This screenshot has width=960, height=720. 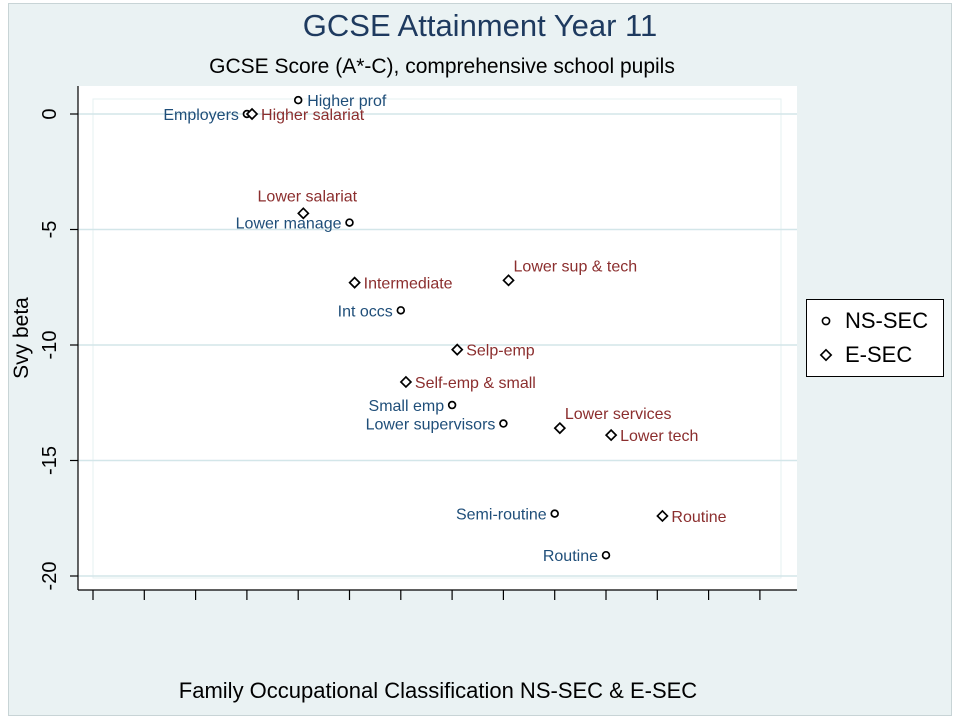 What do you see at coordinates (401, 310) in the screenshot?
I see `point-ns-sec-int-occs` at bounding box center [401, 310].